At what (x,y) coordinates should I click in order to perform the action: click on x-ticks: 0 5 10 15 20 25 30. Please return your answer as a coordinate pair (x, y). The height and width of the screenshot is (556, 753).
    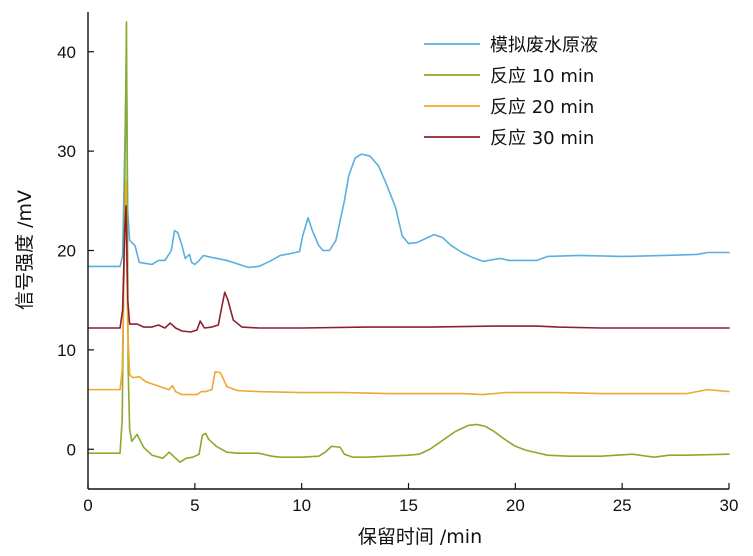
    Looking at the image, I should click on (410, 499).